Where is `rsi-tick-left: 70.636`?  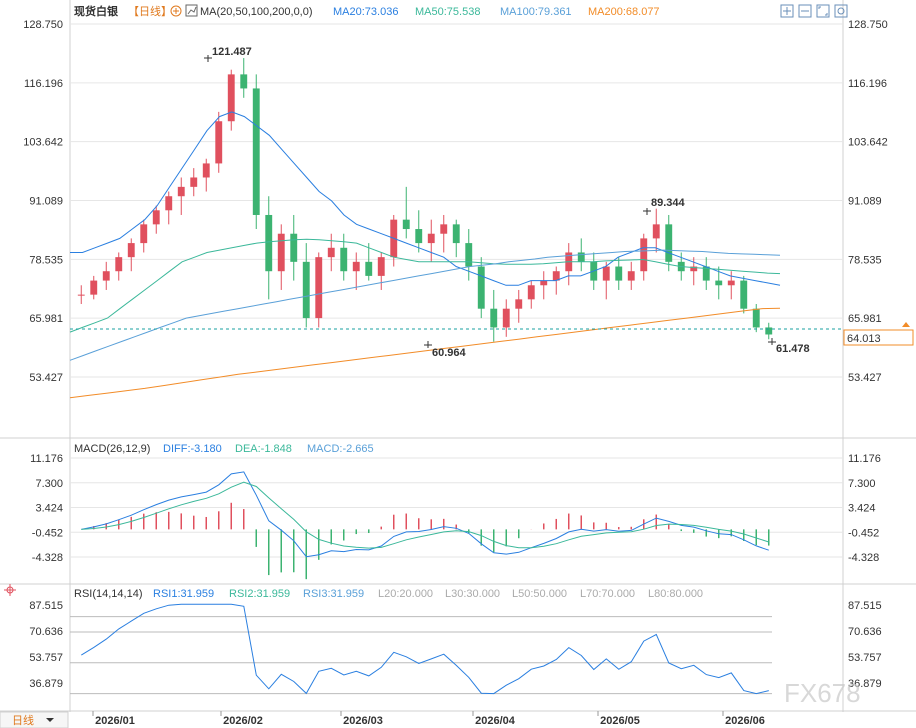
rsi-tick-left: 70.636 is located at coordinates (46, 632).